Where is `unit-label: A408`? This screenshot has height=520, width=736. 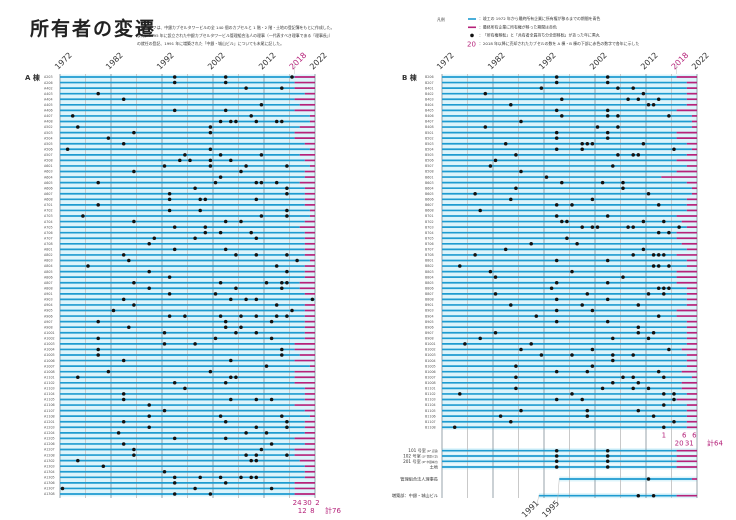
unit-label: A408 is located at coordinates (48, 122).